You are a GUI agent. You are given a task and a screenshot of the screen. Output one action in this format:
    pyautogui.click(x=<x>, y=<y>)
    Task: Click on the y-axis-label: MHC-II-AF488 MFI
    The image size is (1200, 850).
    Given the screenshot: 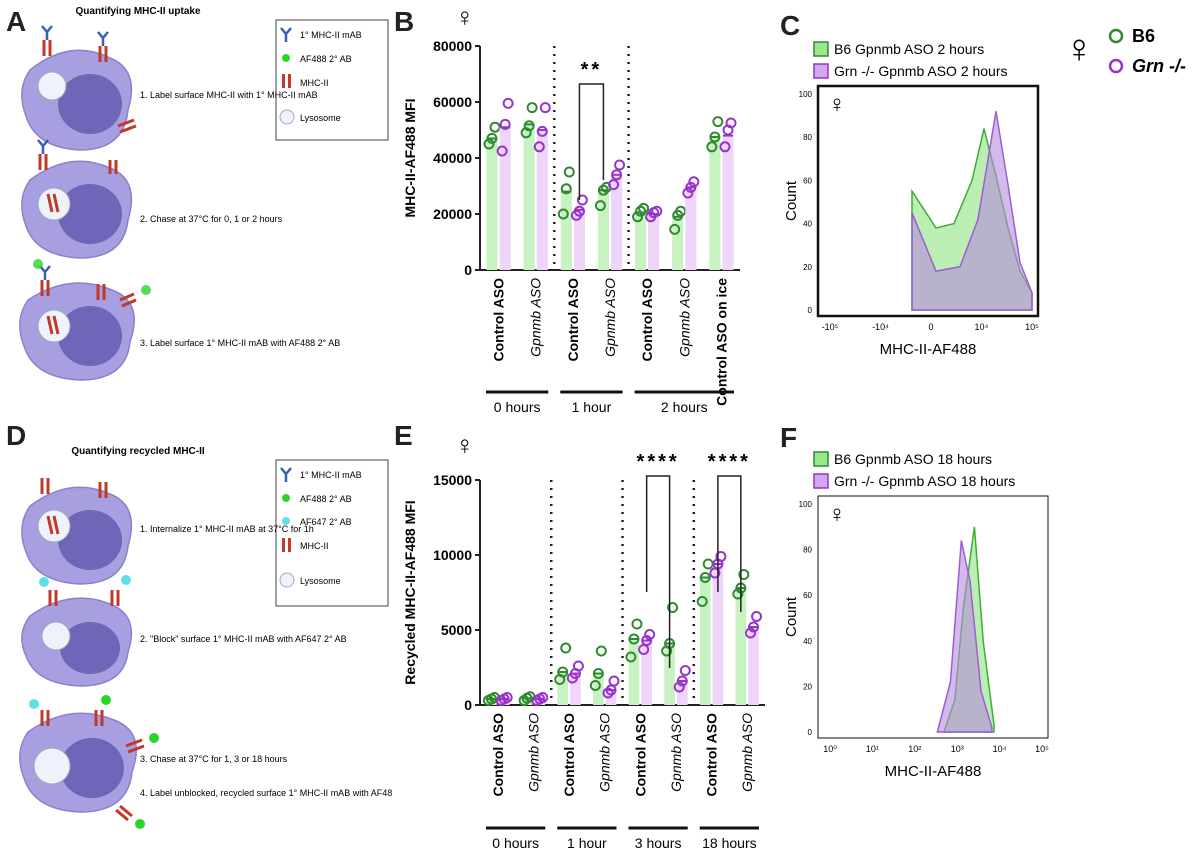 What is the action you would take?
    pyautogui.click(x=410, y=158)
    